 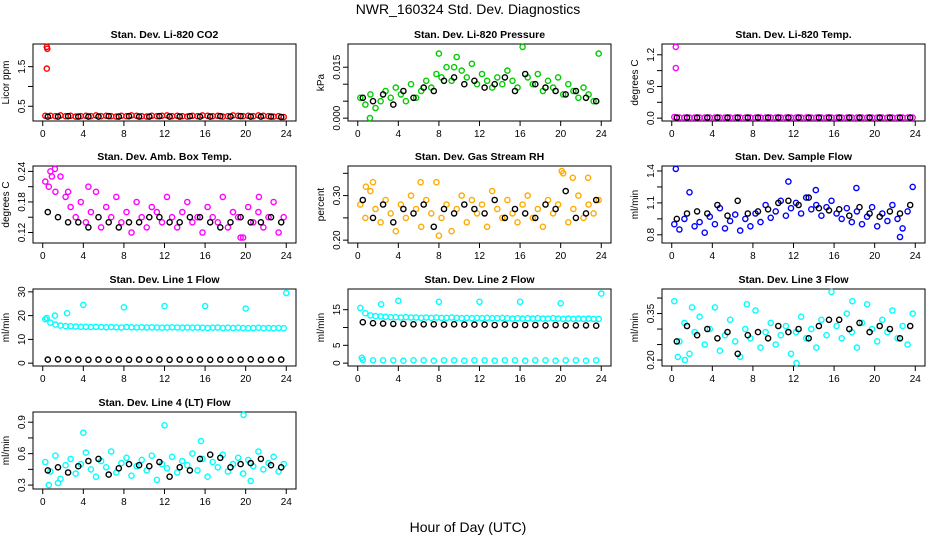 I want to click on y-tick-label: 0.9, so click(x=22, y=422).